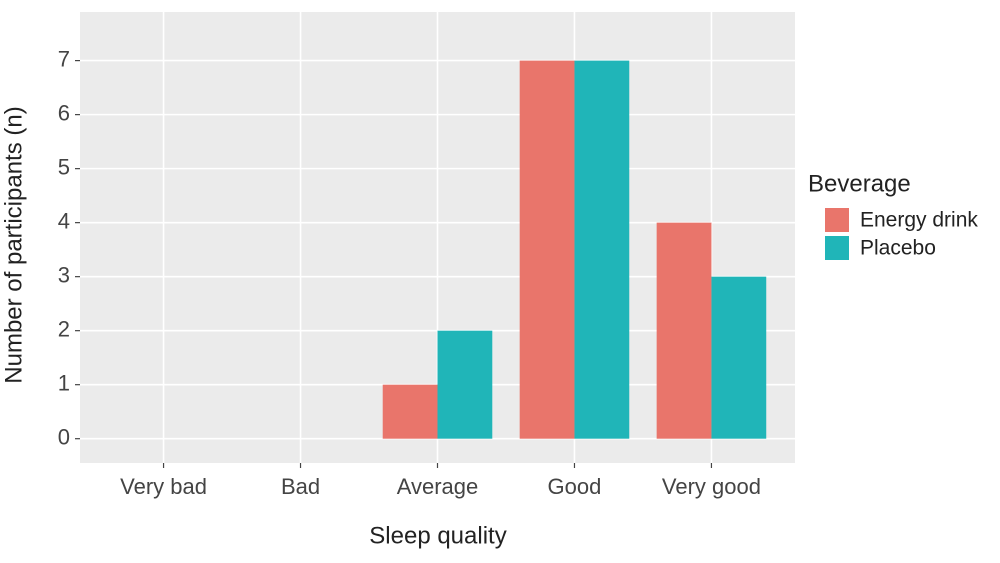 Image resolution: width=1000 pixels, height=563 pixels. What do you see at coordinates (64, 437) in the screenshot?
I see `y-tick-label: 0` at bounding box center [64, 437].